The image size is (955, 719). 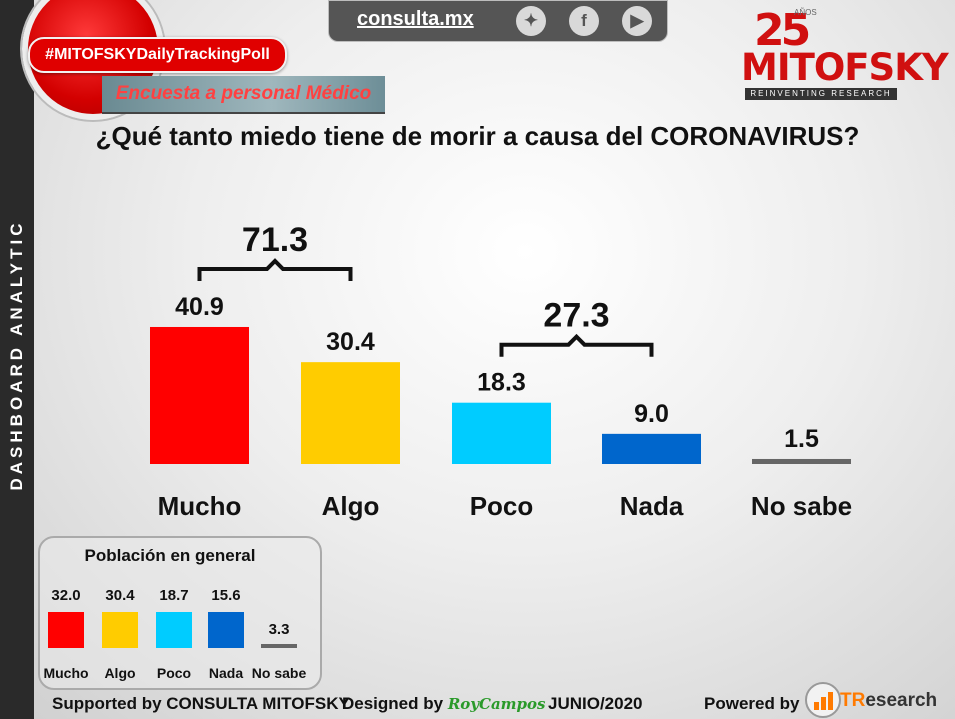 What do you see at coordinates (17, 359) in the screenshot?
I see `sidebar: DASHBOARD ANALYTIC` at bounding box center [17, 359].